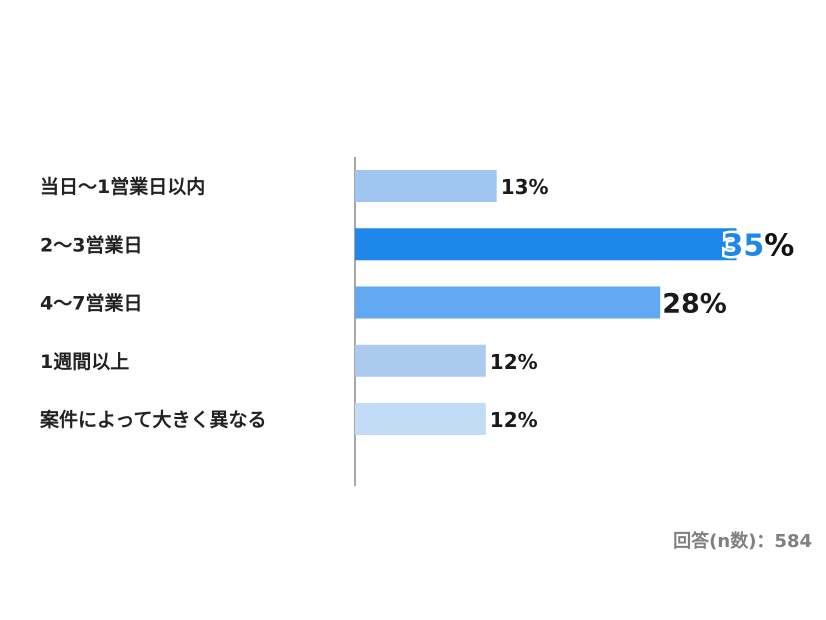 The width and height of the screenshot is (826, 620). I want to click on value-label-2: 35%, so click(759, 245).